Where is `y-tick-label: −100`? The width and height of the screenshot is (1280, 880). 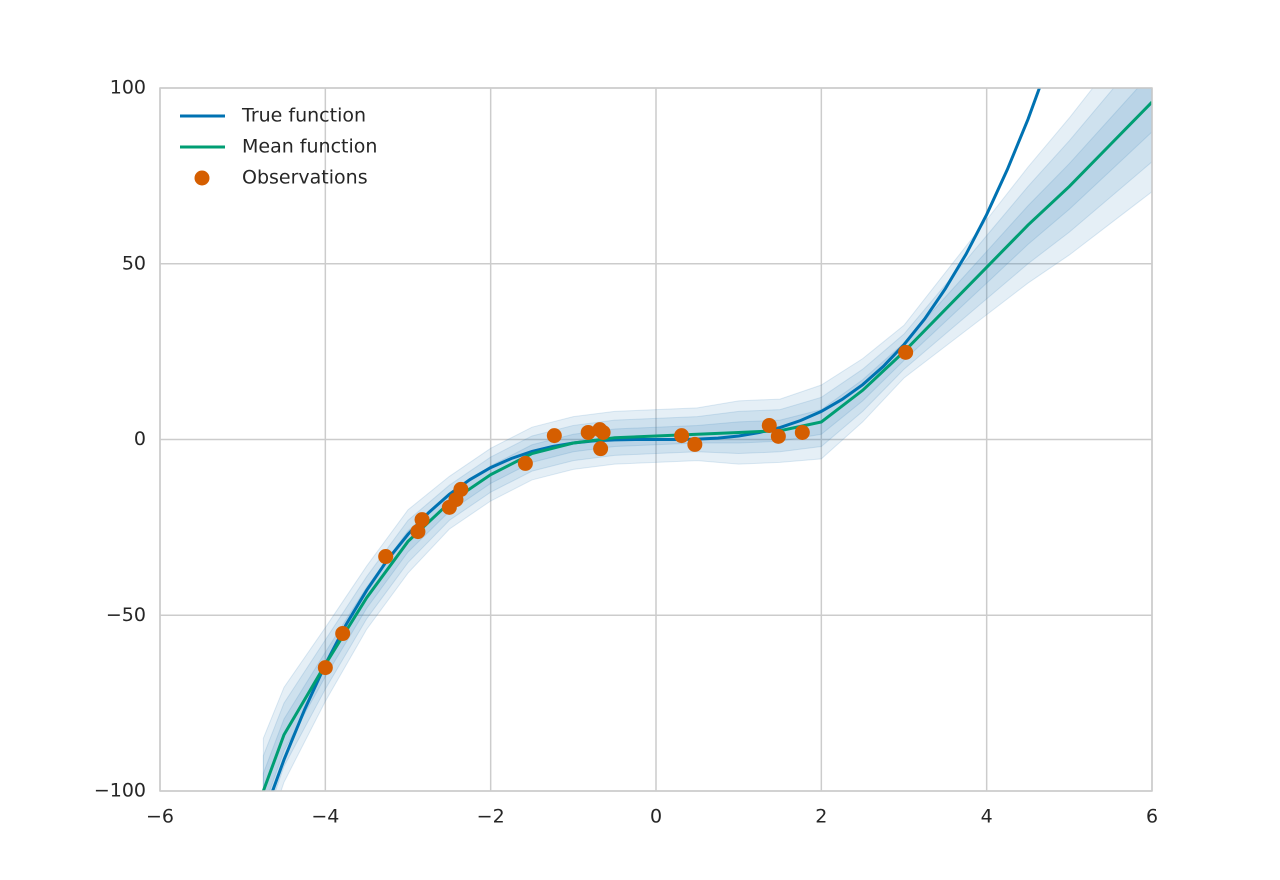 y-tick-label: −100 is located at coordinates (120, 791).